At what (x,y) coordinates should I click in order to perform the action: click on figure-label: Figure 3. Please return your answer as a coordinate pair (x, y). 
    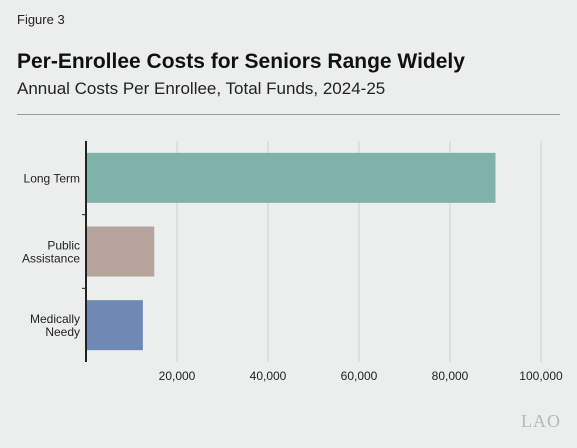
    Looking at the image, I should click on (41, 19).